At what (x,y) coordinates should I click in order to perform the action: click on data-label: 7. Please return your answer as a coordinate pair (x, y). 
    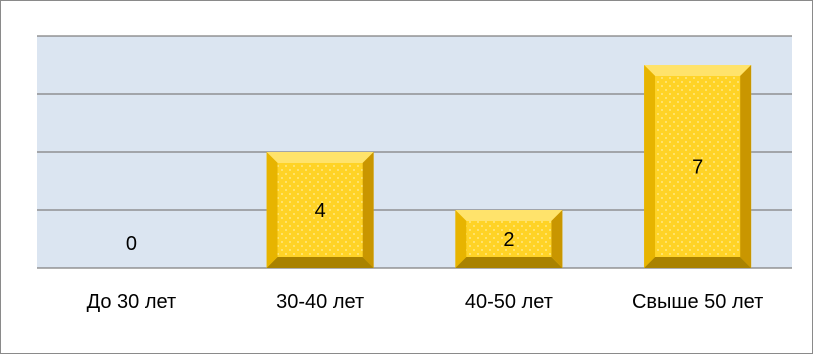
    Looking at the image, I should click on (697, 168).